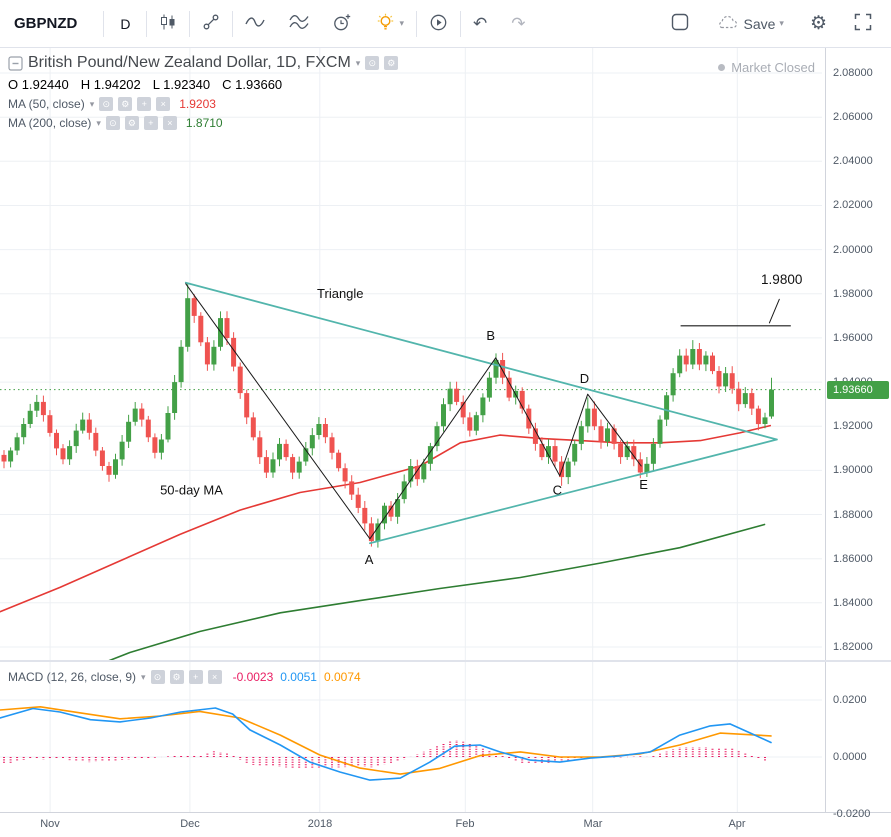 The width and height of the screenshot is (891, 837). What do you see at coordinates (853, 205) in the screenshot?
I see `price-tick-label: 2.02000` at bounding box center [853, 205].